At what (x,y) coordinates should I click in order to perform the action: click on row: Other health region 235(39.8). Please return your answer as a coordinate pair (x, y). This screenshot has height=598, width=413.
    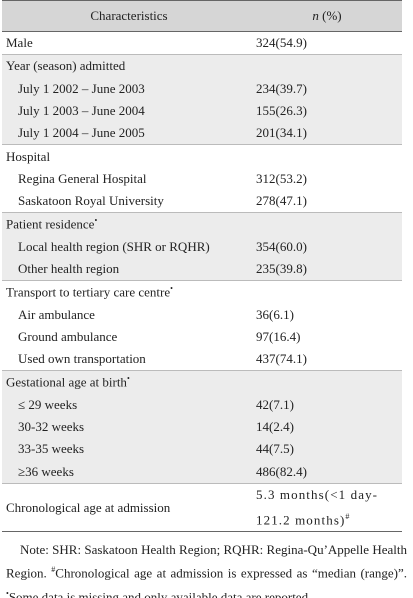
    Looking at the image, I should click on (202, 269).